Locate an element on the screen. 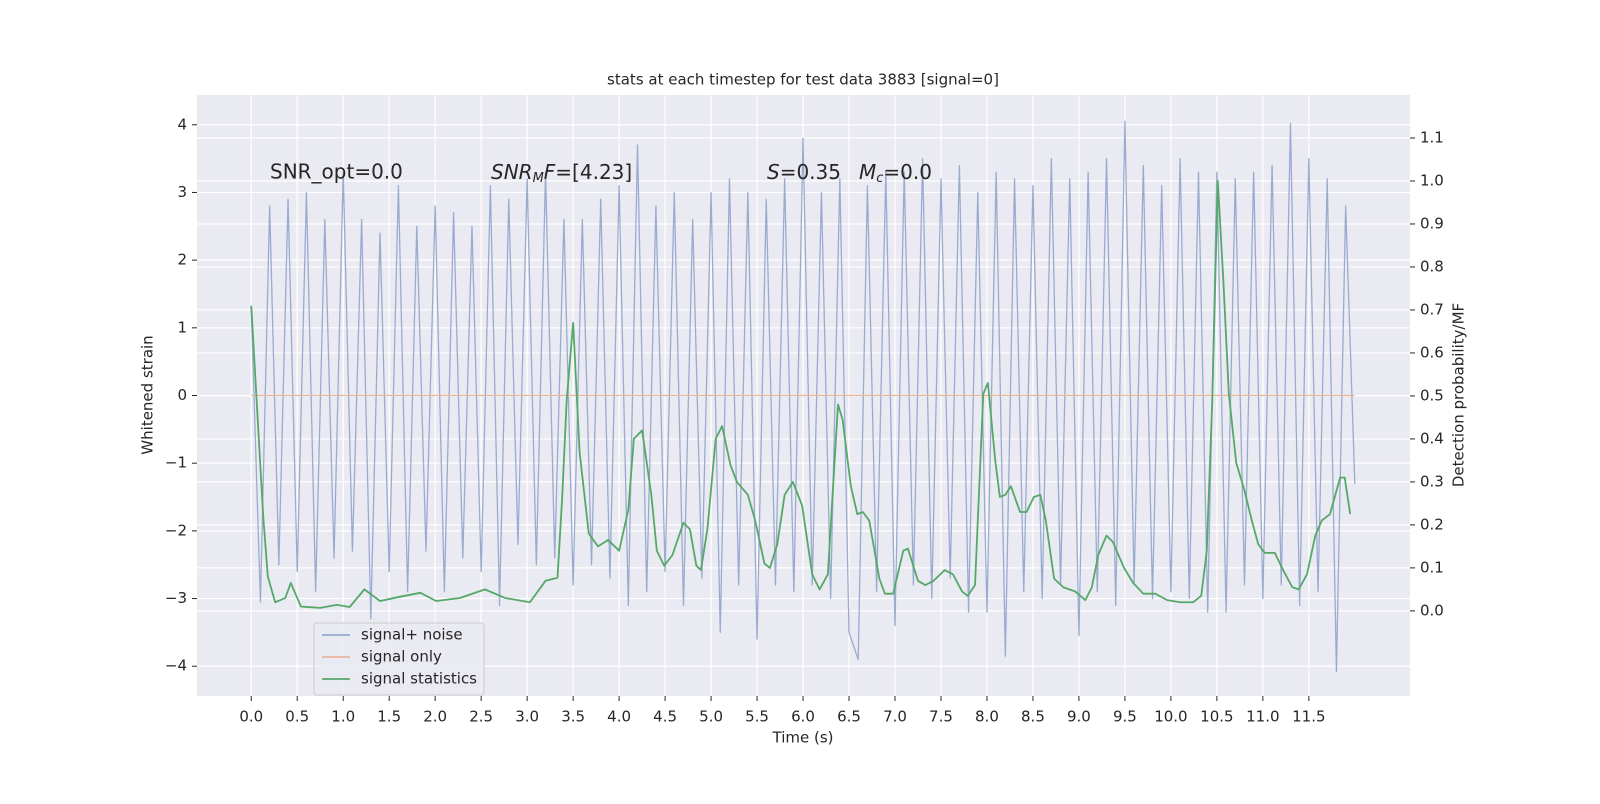 Image resolution: width=1600 pixels, height=804 pixels. x-tick-label: 2.5 is located at coordinates (481, 717).